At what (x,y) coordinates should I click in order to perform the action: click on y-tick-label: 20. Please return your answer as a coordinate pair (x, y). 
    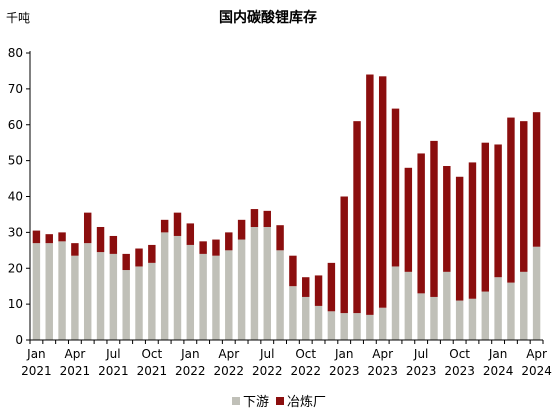
    Looking at the image, I should click on (15, 268).